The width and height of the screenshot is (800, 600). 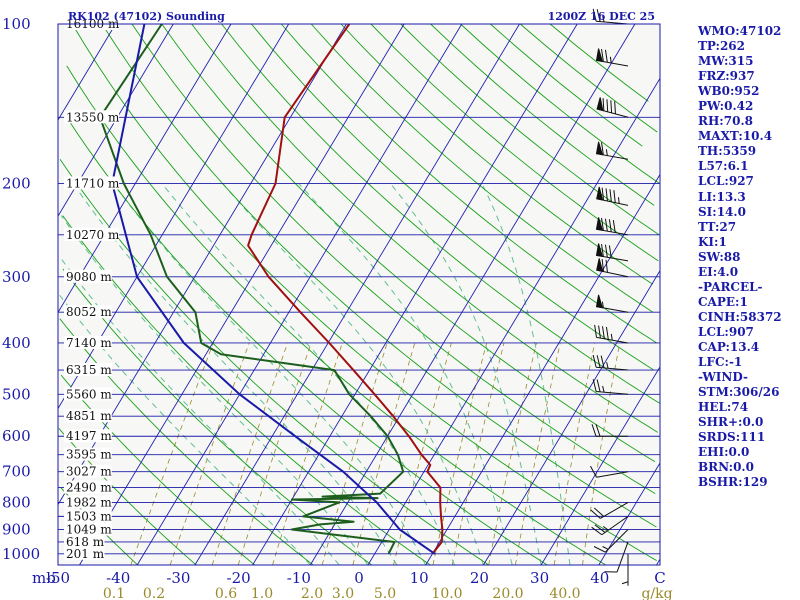 I want to click on pressure-tick-label: 900, so click(x=16, y=530).